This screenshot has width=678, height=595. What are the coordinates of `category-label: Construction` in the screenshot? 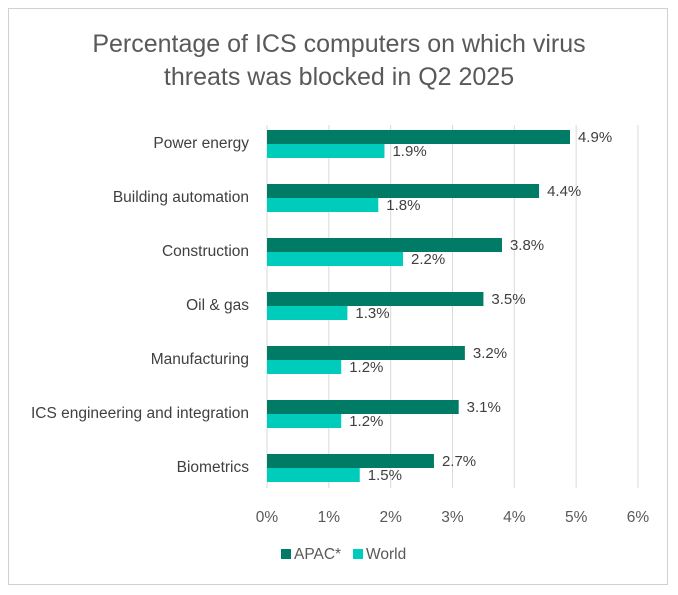 It's located at (205, 251).